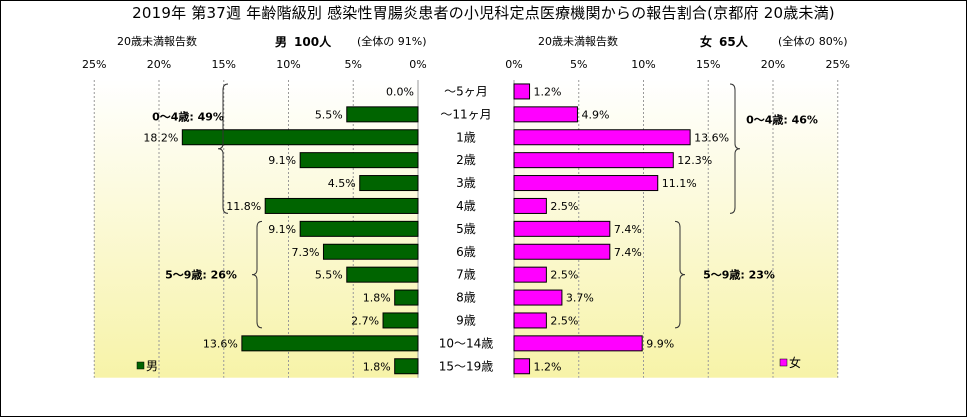 The width and height of the screenshot is (967, 417). I want to click on female-legend-label: 女, so click(795, 362).